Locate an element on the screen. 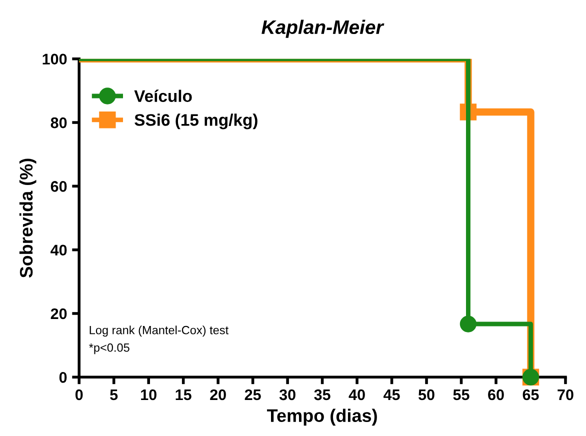 The width and height of the screenshot is (586, 436). y-tick-label: 60 is located at coordinates (58, 186).